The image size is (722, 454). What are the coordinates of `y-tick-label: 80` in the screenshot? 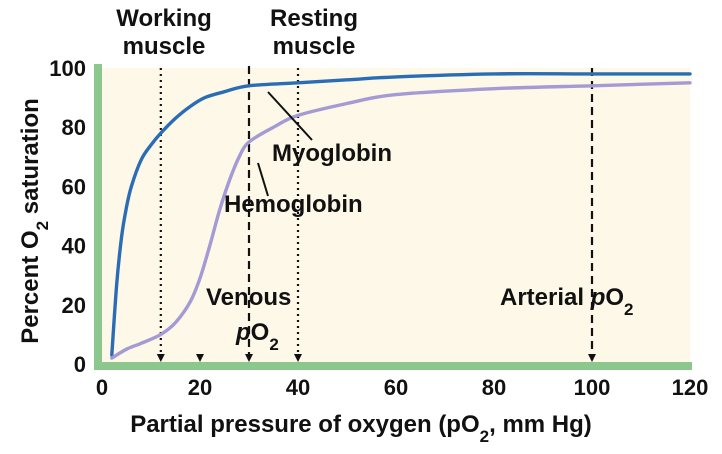 It's located at (74, 127).